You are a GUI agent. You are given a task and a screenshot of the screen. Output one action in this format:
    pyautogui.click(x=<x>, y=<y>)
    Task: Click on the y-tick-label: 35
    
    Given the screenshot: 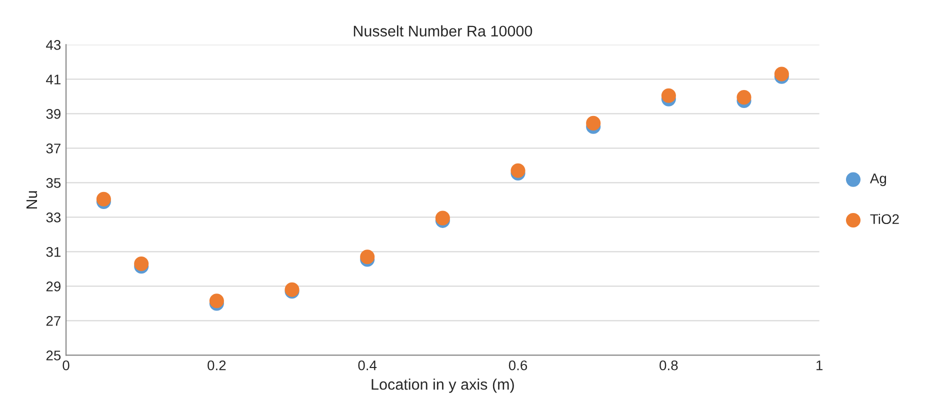 What is the action you would take?
    pyautogui.click(x=53, y=183)
    